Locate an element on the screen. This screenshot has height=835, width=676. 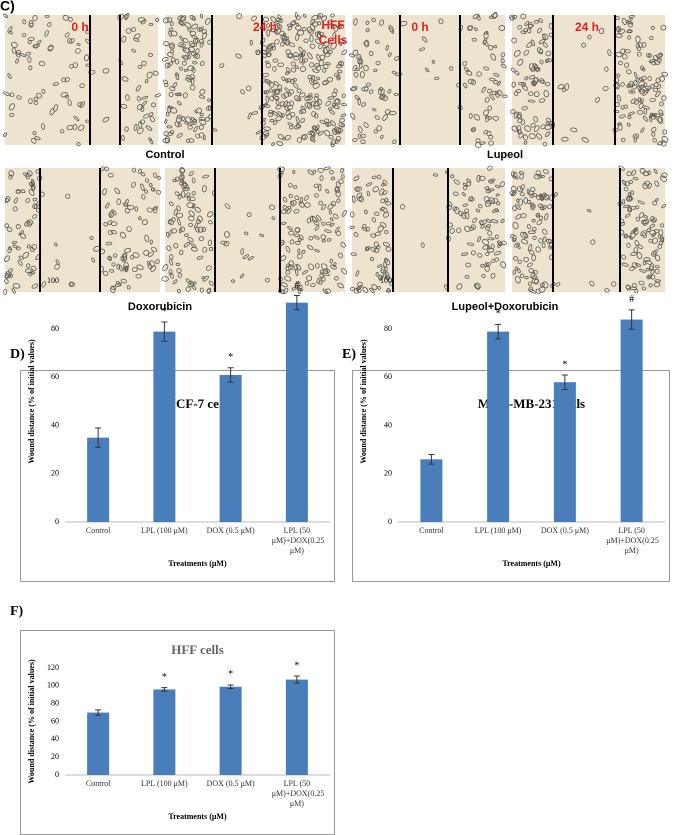
x-tick-wrap: DOX (0.5 μM) is located at coordinates (231, 783).